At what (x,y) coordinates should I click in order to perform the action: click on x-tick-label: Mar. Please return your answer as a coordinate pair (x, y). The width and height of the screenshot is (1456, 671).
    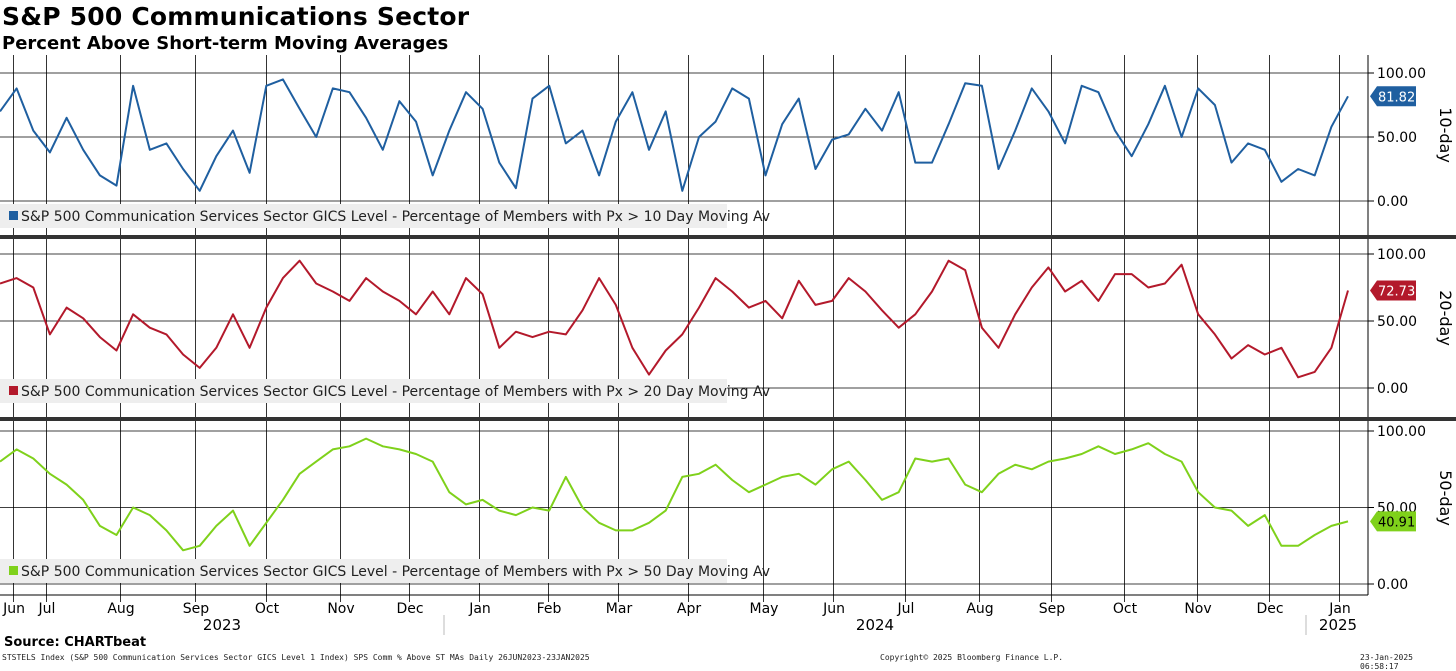
    Looking at the image, I should click on (619, 609).